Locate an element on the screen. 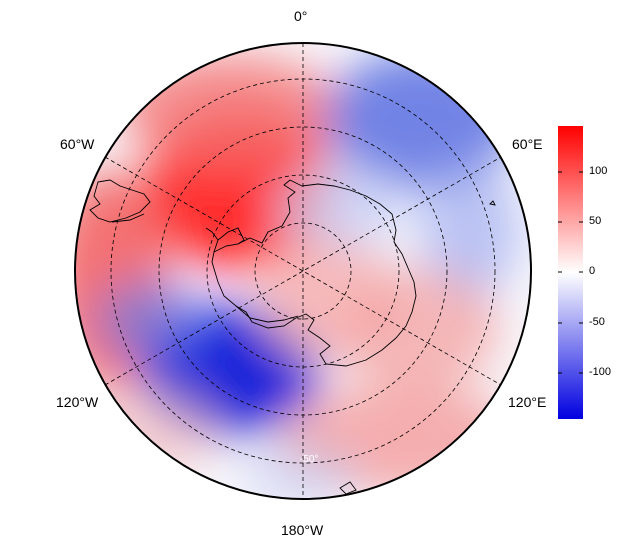 The width and height of the screenshot is (625, 552). colorbar-label-minus100: -100 is located at coordinates (600, 372).